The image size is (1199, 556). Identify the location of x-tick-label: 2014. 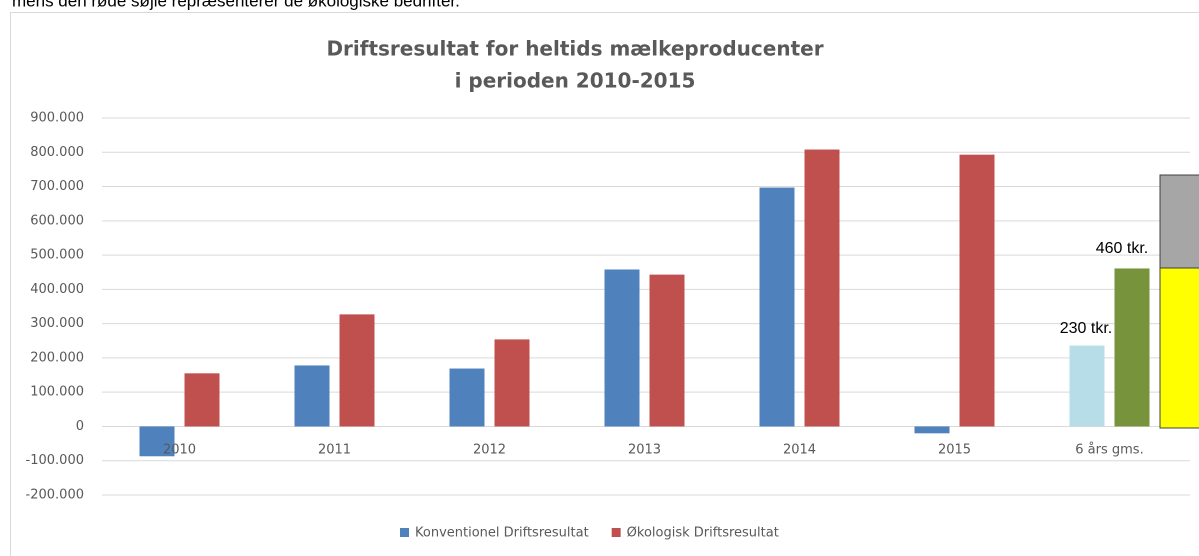
(799, 450).